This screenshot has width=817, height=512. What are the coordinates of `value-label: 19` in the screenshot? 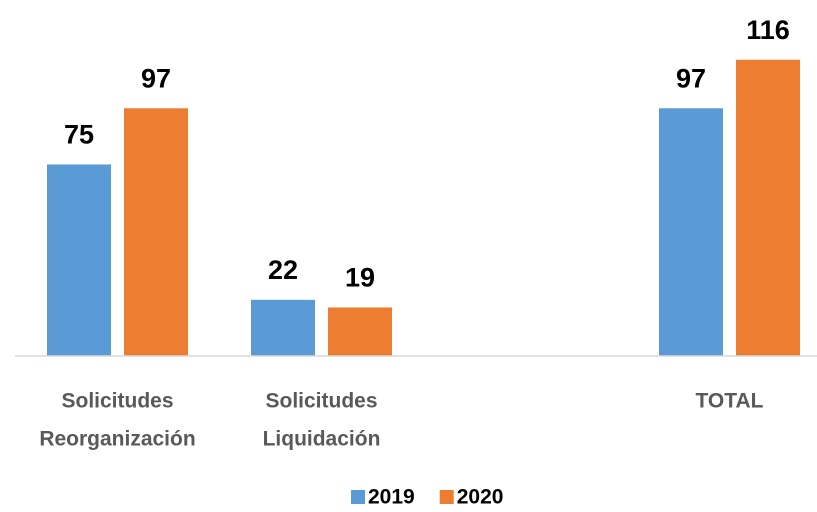 It's located at (360, 278).